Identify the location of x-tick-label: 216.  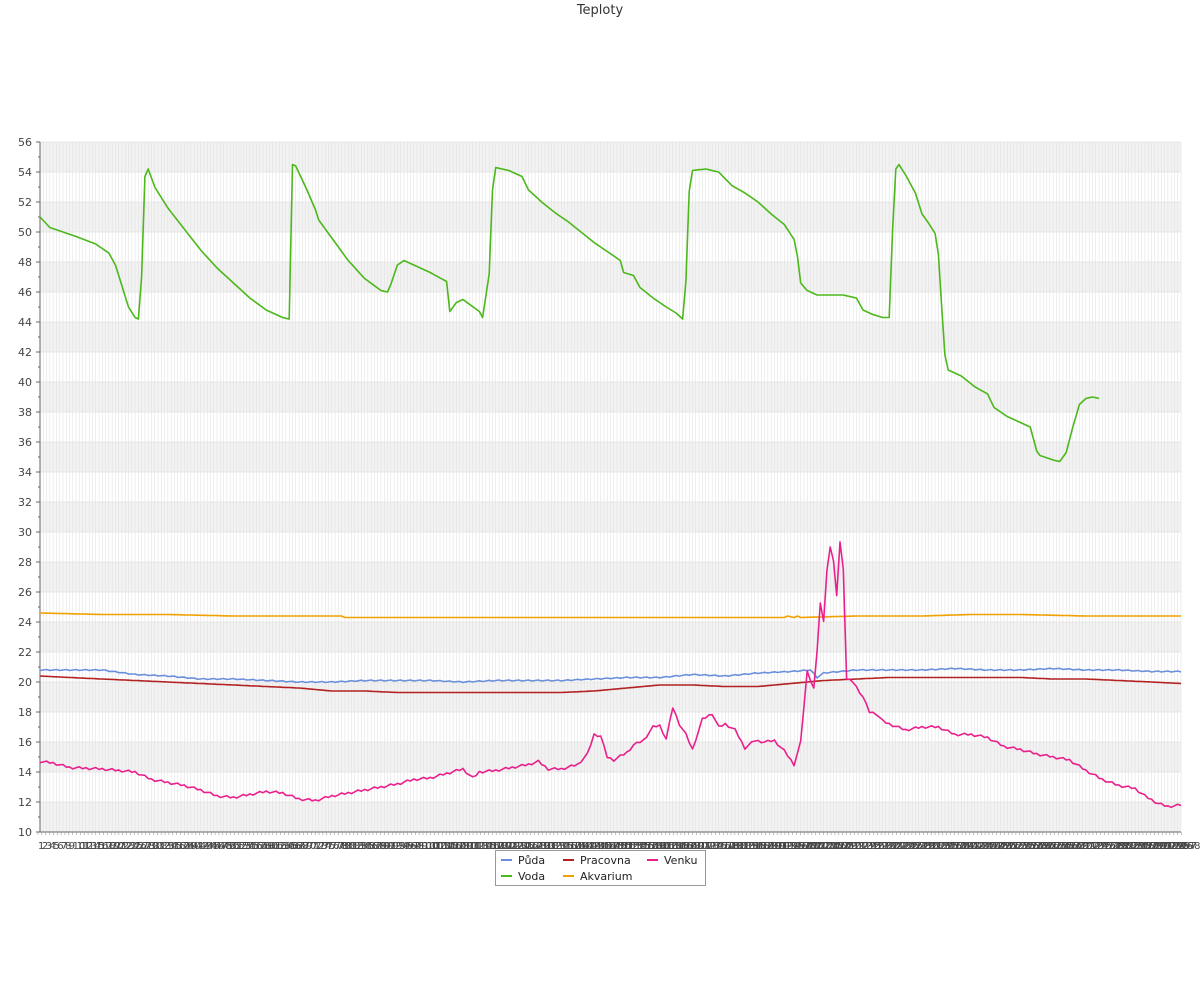
(875, 846).